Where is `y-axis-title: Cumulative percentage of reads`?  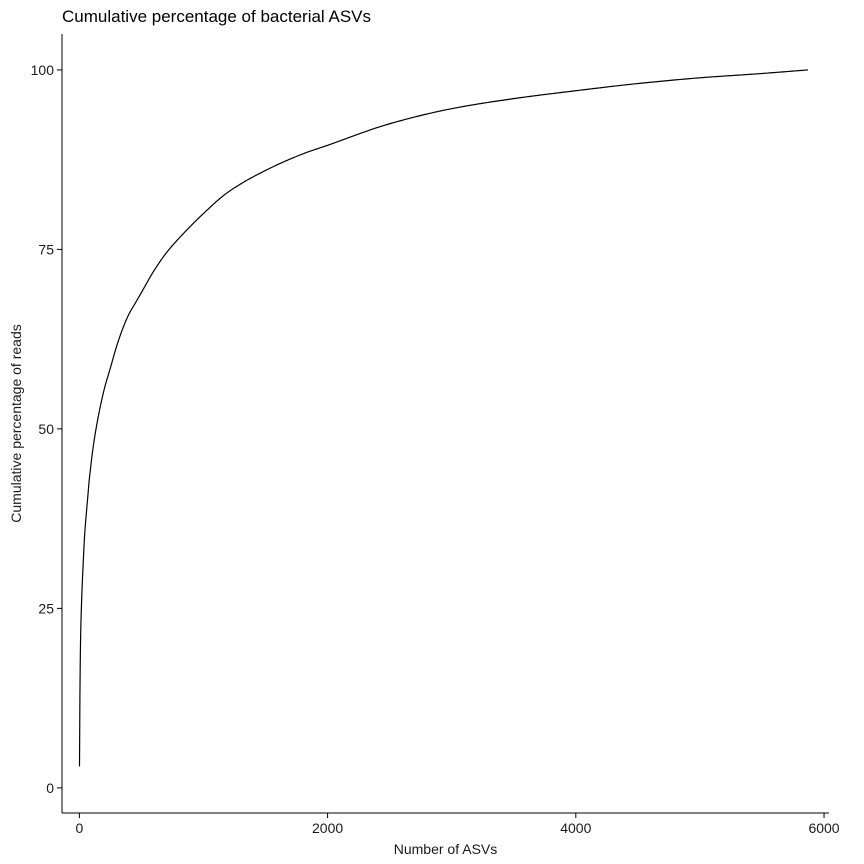
y-axis-title: Cumulative percentage of reads is located at coordinates (16, 423).